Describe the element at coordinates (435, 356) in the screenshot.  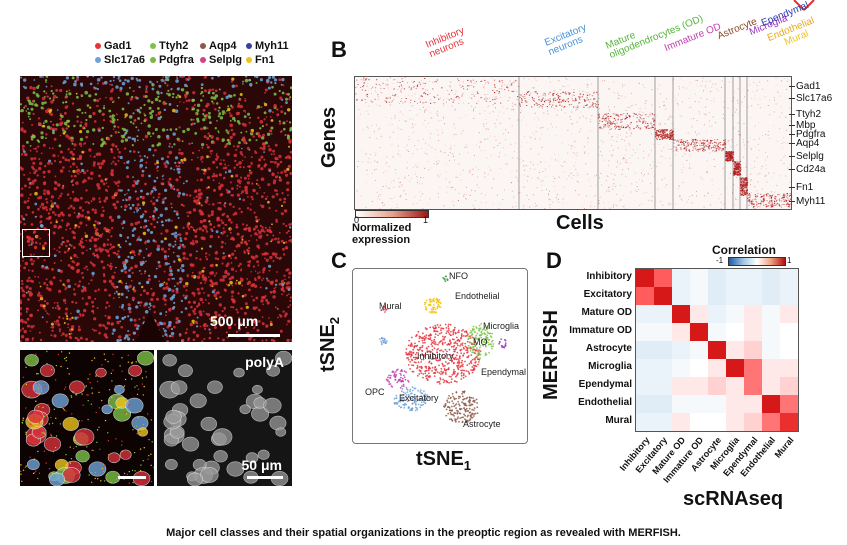
I see `tsne-label-inhibitory: Inhibitory` at that location.